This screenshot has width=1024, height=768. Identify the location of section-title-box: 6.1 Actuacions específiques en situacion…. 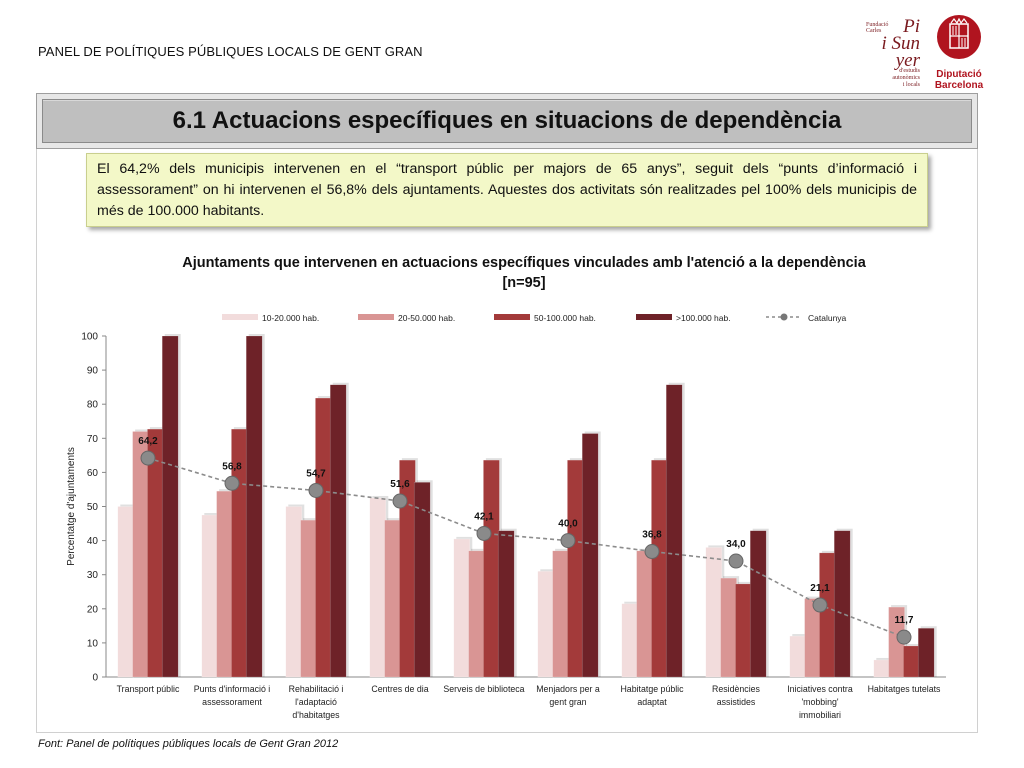
(507, 121).